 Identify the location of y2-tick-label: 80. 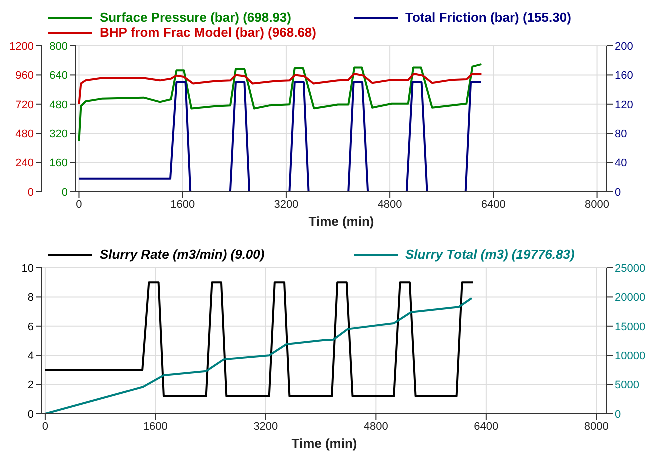
(621, 134).